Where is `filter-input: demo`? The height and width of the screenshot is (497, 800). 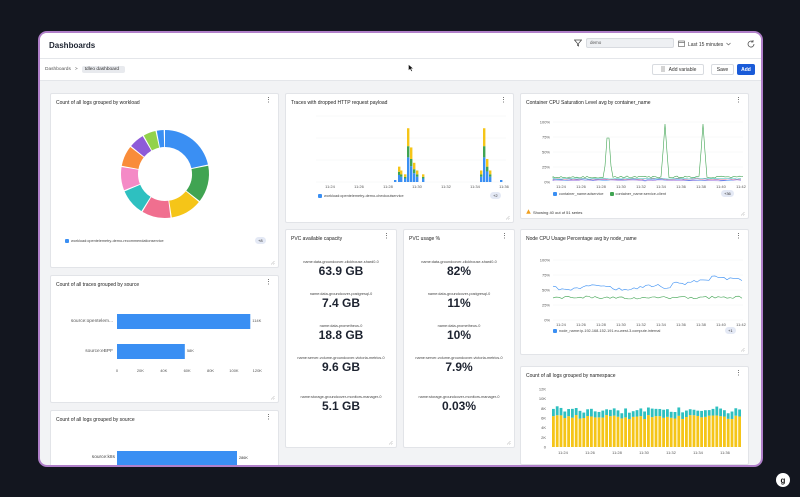
filter-input: demo is located at coordinates (630, 43).